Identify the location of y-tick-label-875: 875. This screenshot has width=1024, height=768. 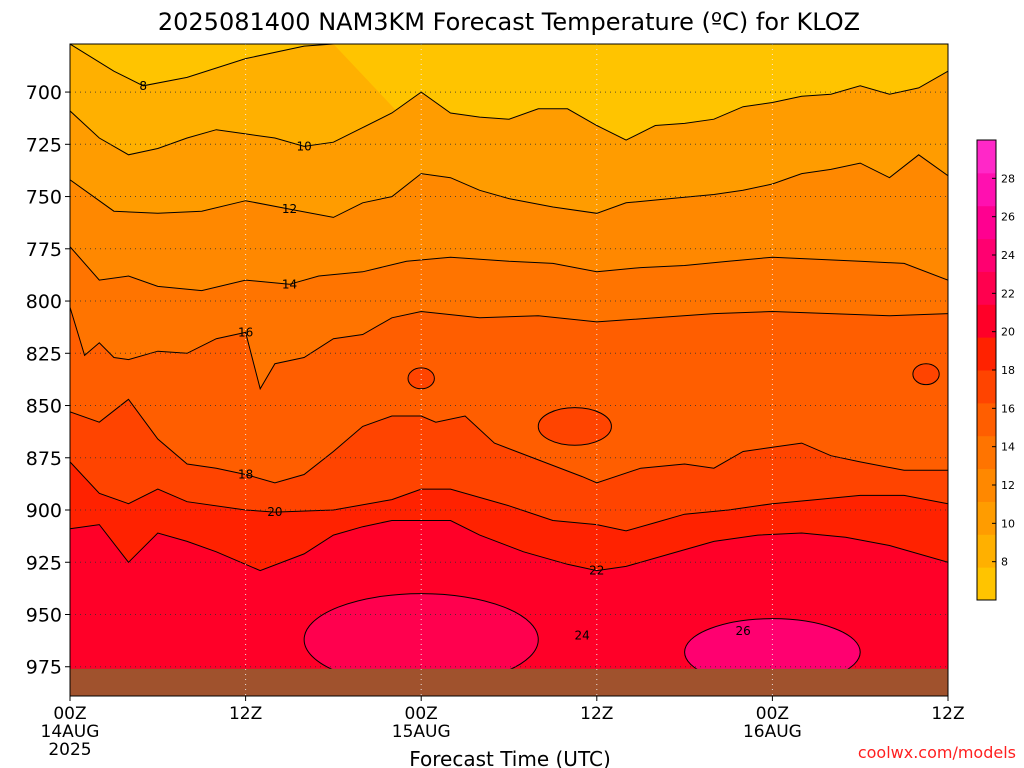
(44, 459).